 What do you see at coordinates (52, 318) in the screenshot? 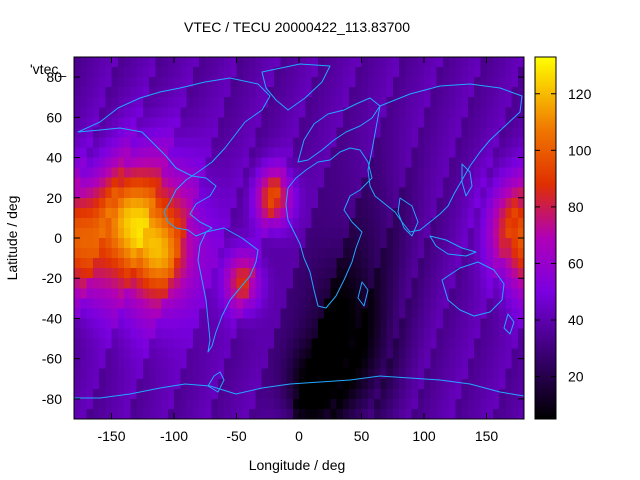
I see `y-tick-label: -40` at bounding box center [52, 318].